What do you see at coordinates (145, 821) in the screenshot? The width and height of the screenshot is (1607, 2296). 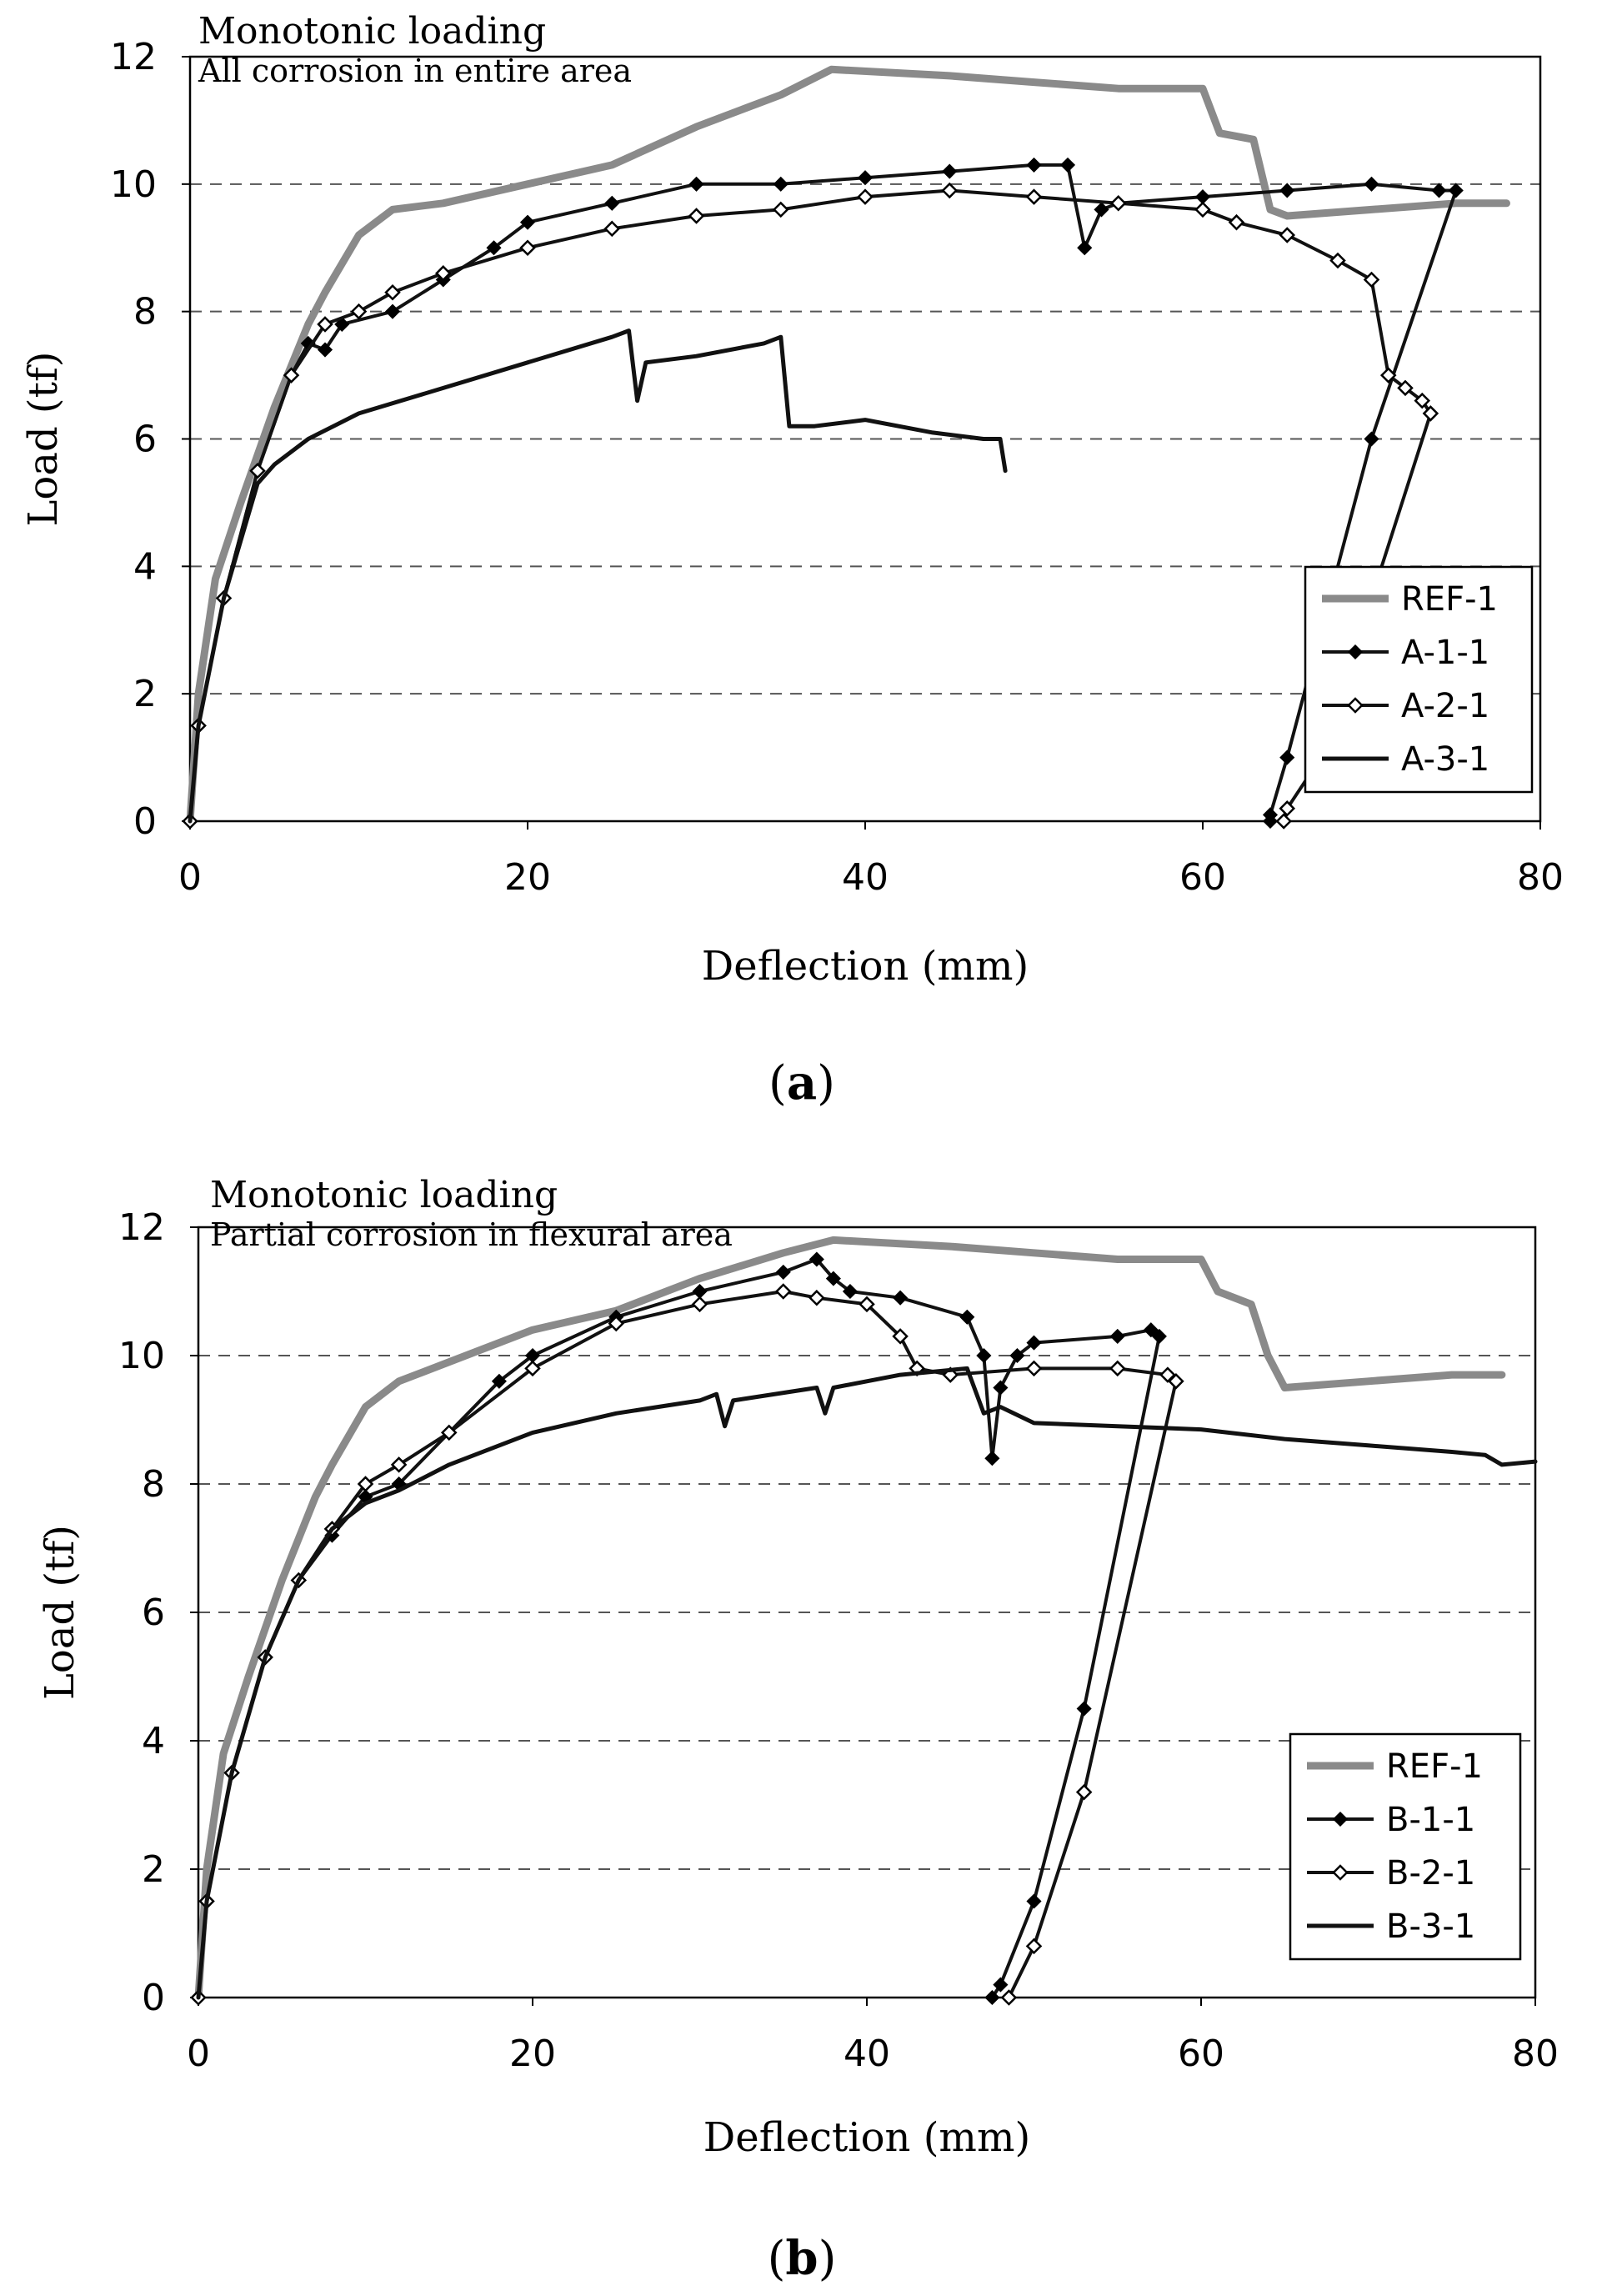 I see `y-tick-label: 0` at bounding box center [145, 821].